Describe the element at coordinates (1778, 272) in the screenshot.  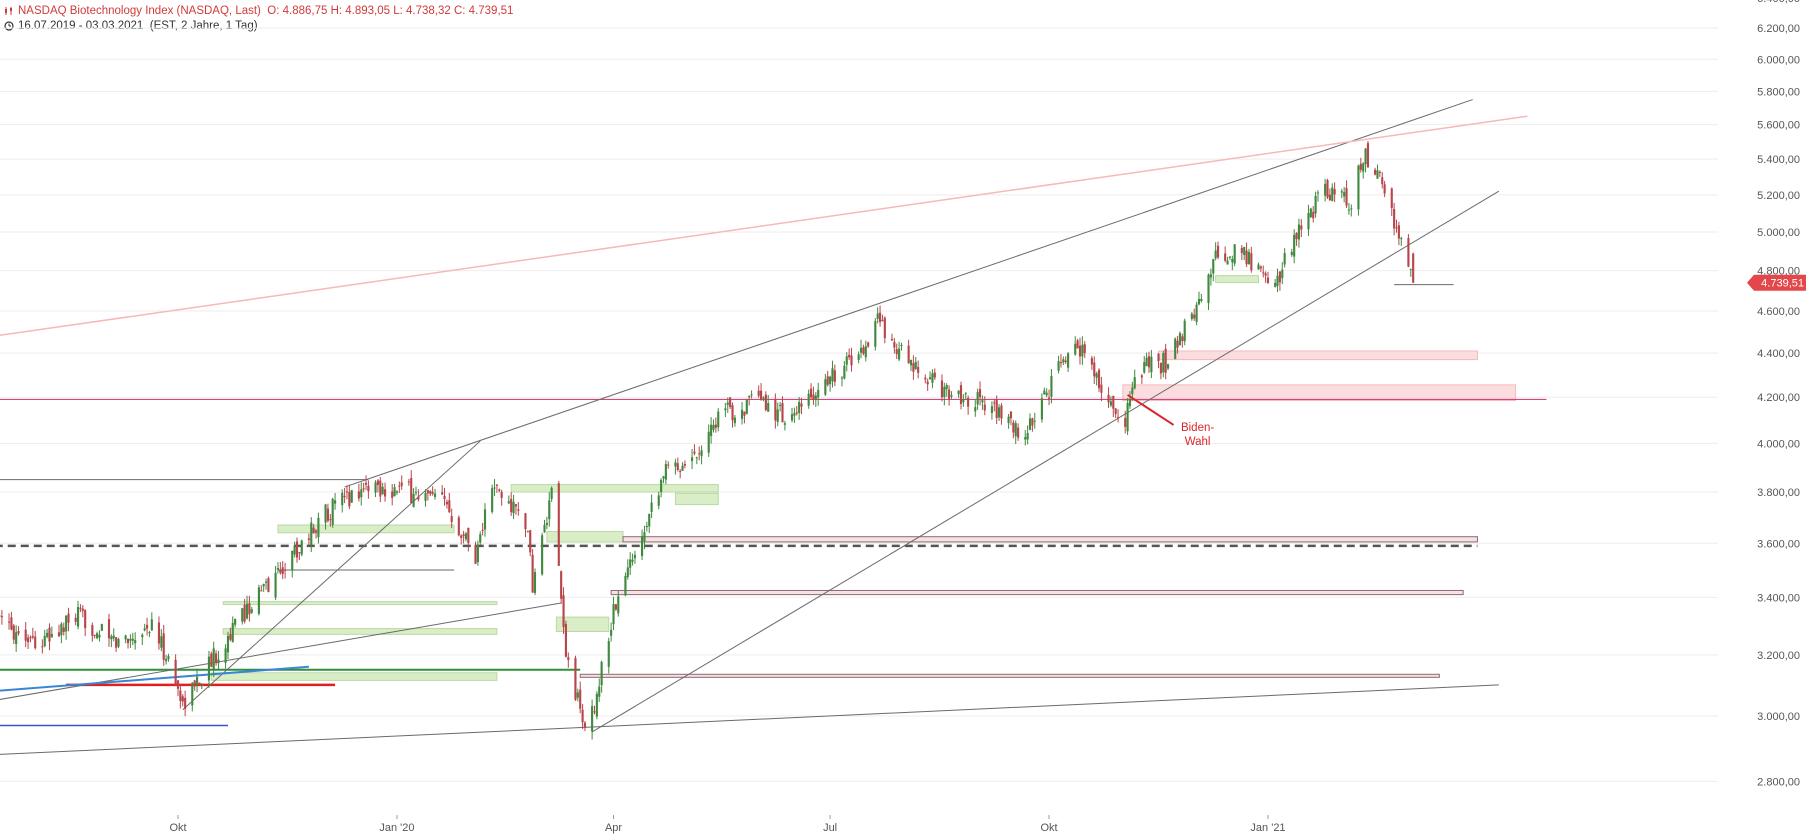
I see `y-tick-label: 4.800,00` at that location.